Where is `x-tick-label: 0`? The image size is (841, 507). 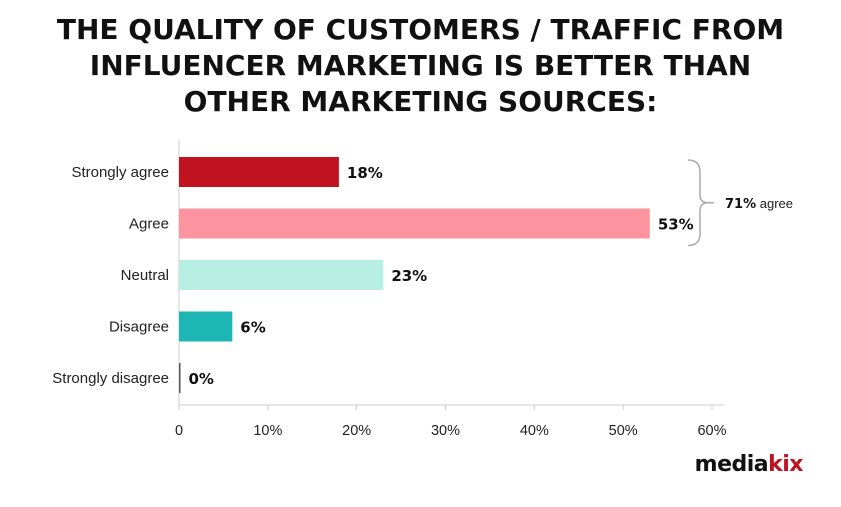 x-tick-label: 0 is located at coordinates (179, 431).